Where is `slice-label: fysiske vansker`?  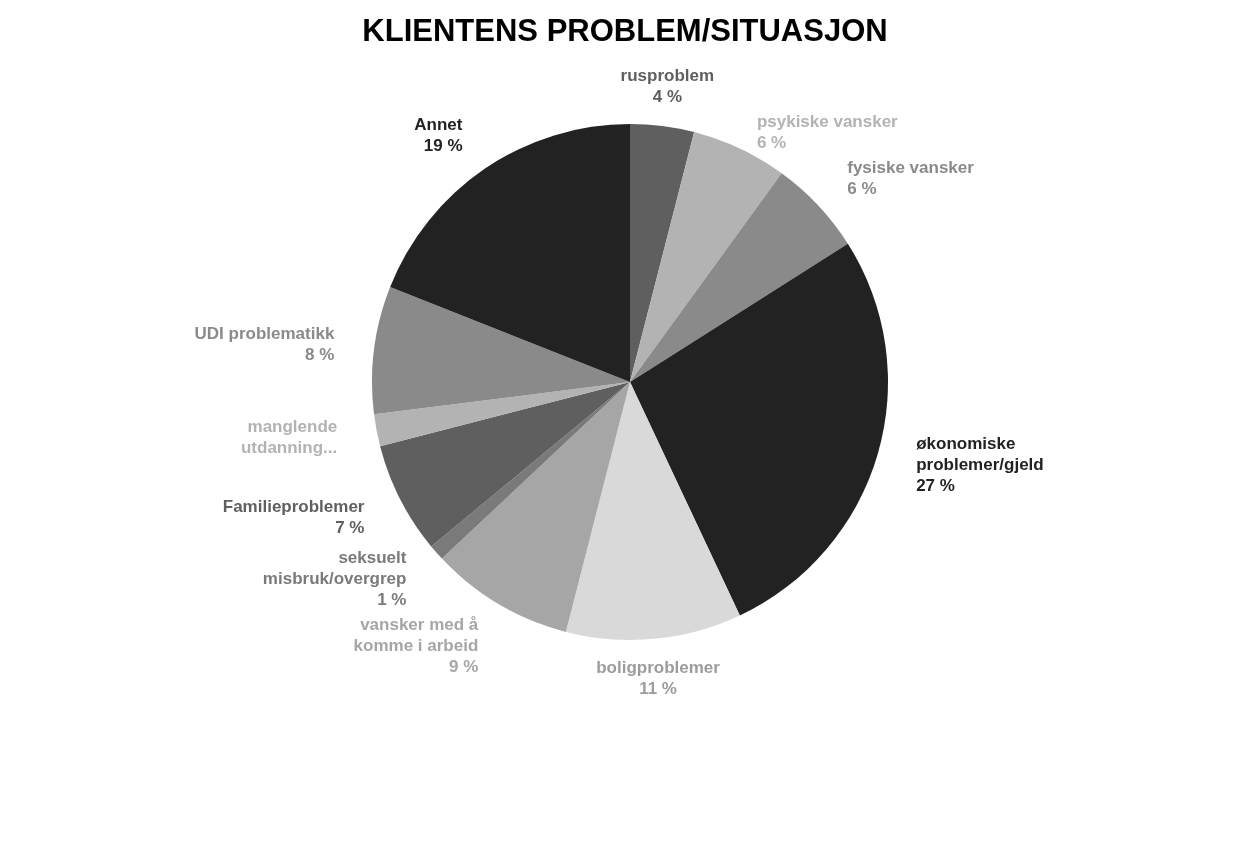 slice-label: fysiske vansker is located at coordinates (911, 167).